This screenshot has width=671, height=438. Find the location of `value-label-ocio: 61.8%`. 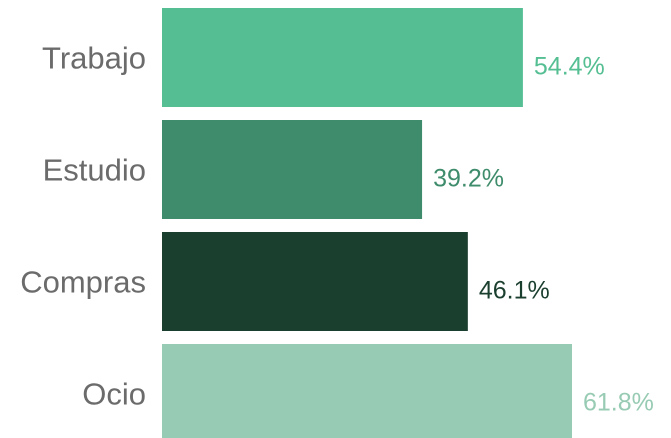

value-label-ocio: 61.8% is located at coordinates (618, 403).